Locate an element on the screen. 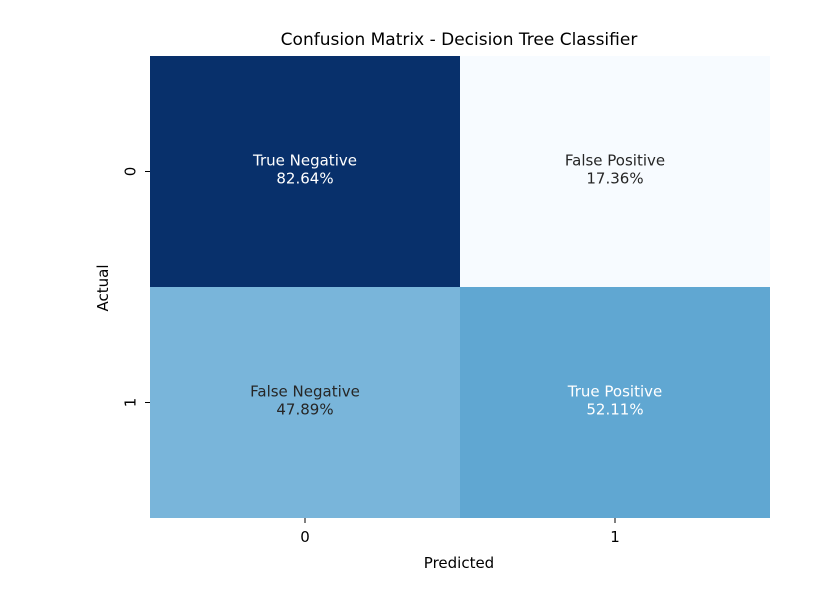  cell-label-1-0: False Negative is located at coordinates (305, 392).